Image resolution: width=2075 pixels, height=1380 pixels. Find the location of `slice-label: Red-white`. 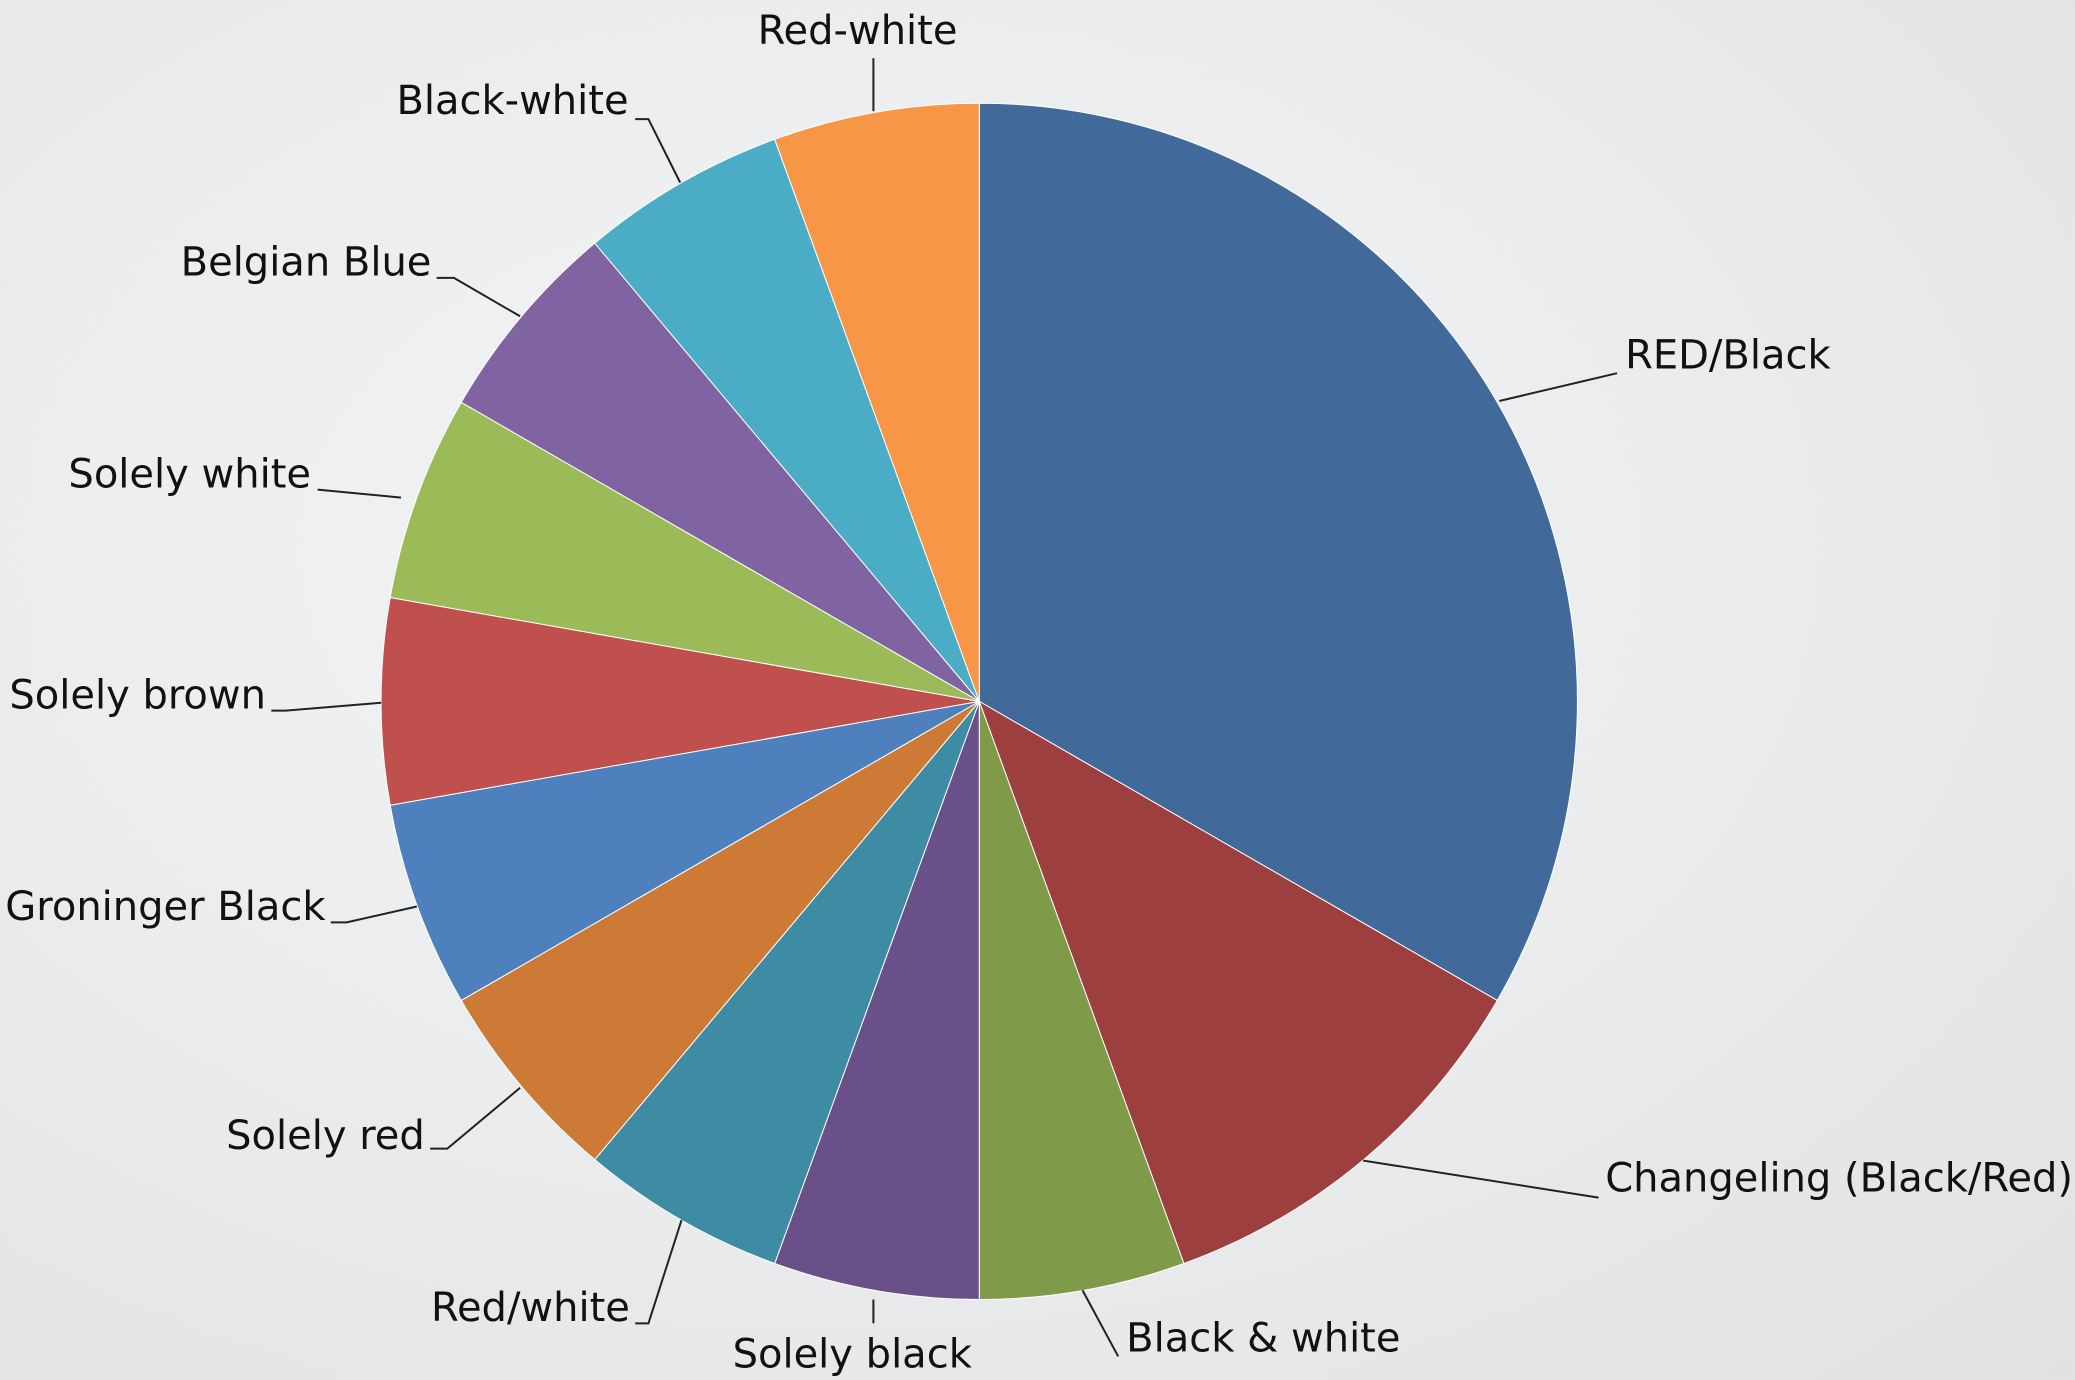

slice-label: Red-white is located at coordinates (858, 31).